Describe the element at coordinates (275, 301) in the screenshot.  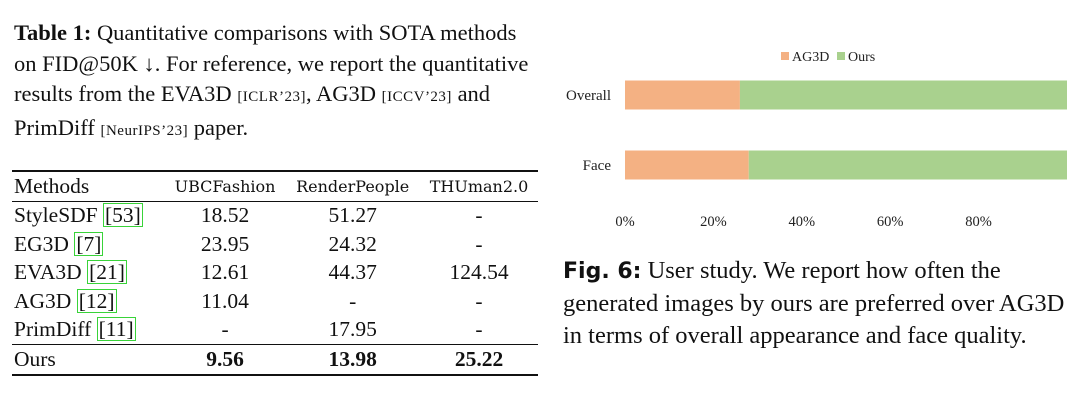
I see `table-row: AG3D [12] 11.04 - -` at that location.